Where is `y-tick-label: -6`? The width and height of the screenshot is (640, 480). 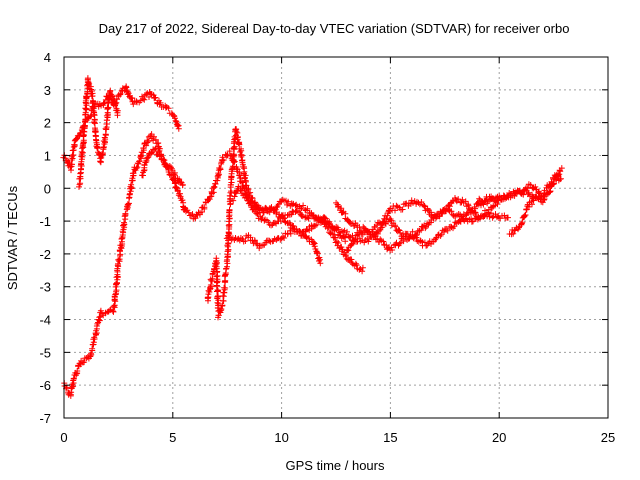 y-tick-label: -6 is located at coordinates (45, 385).